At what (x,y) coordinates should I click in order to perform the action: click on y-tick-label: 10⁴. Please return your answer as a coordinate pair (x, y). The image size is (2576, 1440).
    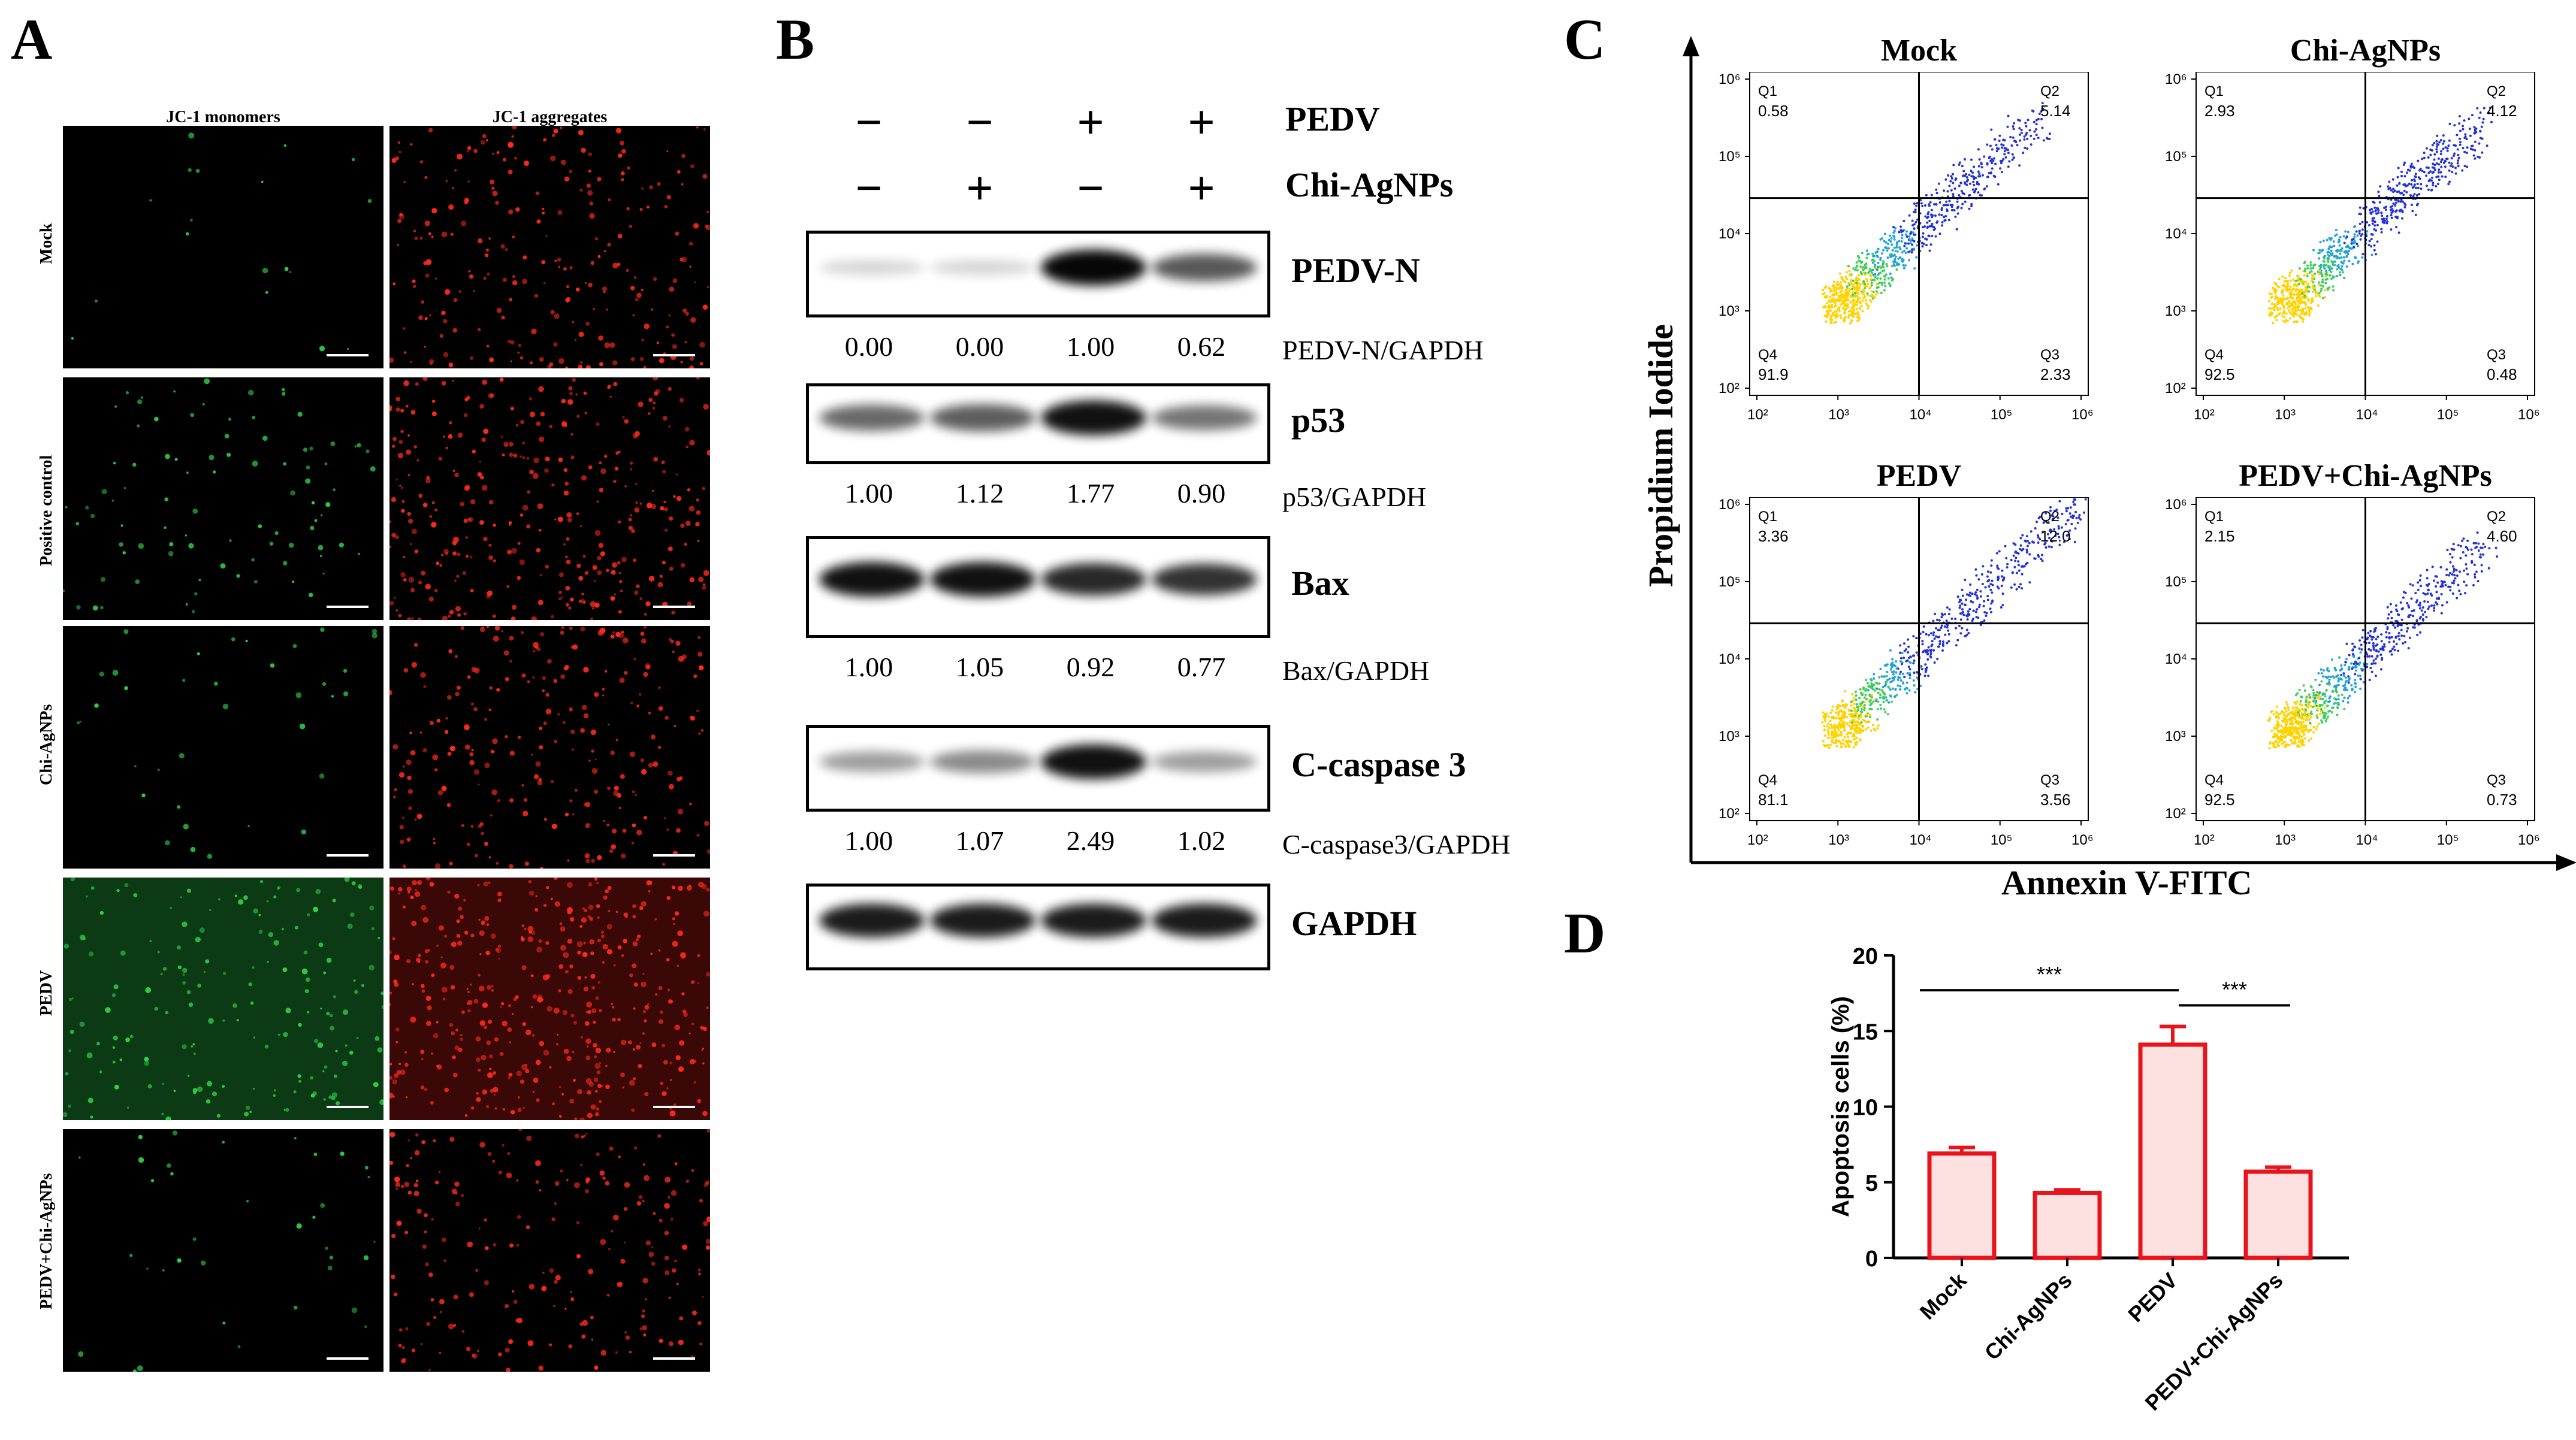
    Looking at the image, I should click on (1730, 659).